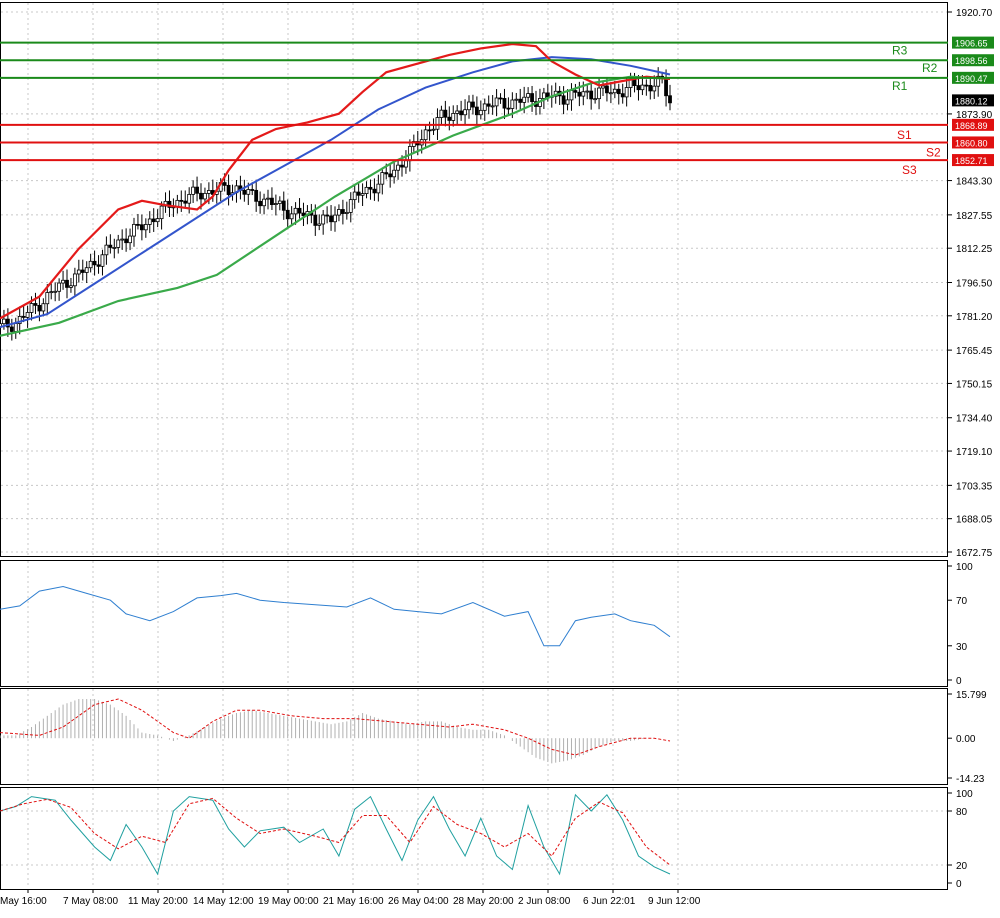 This screenshot has width=1000, height=918. What do you see at coordinates (23, 901) in the screenshot?
I see `time-axis-label: May 16:00` at bounding box center [23, 901].